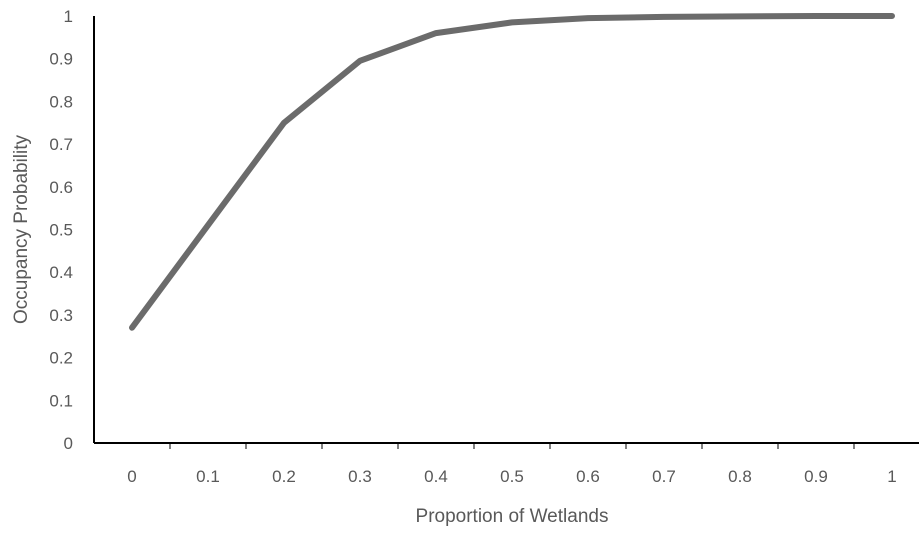 This screenshot has height=534, width=919. What do you see at coordinates (61, 144) in the screenshot?
I see `y-tick-label: 0.7` at bounding box center [61, 144].